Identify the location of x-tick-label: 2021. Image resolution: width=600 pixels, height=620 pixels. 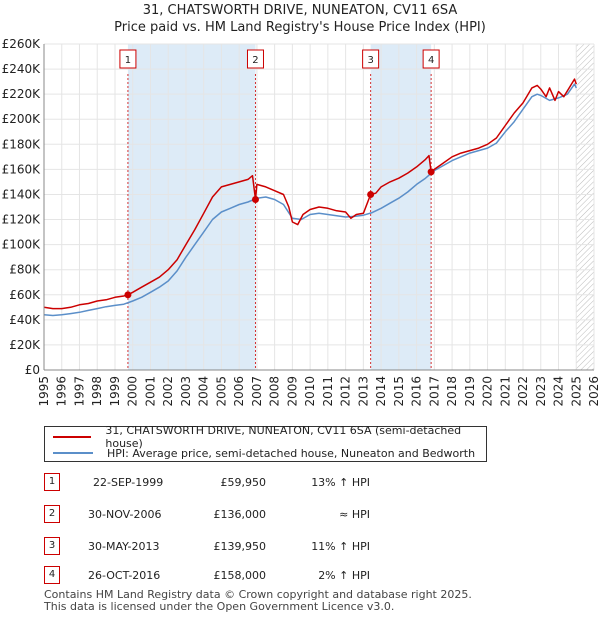
(505, 391).